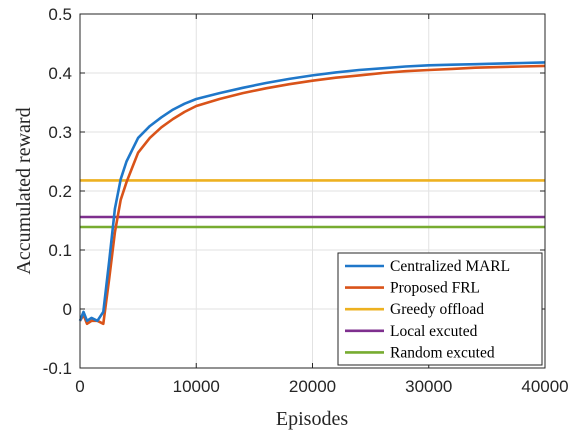 The image size is (578, 442). Describe the element at coordinates (57, 368) in the screenshot. I see `y-tick-label: -0.1` at that location.